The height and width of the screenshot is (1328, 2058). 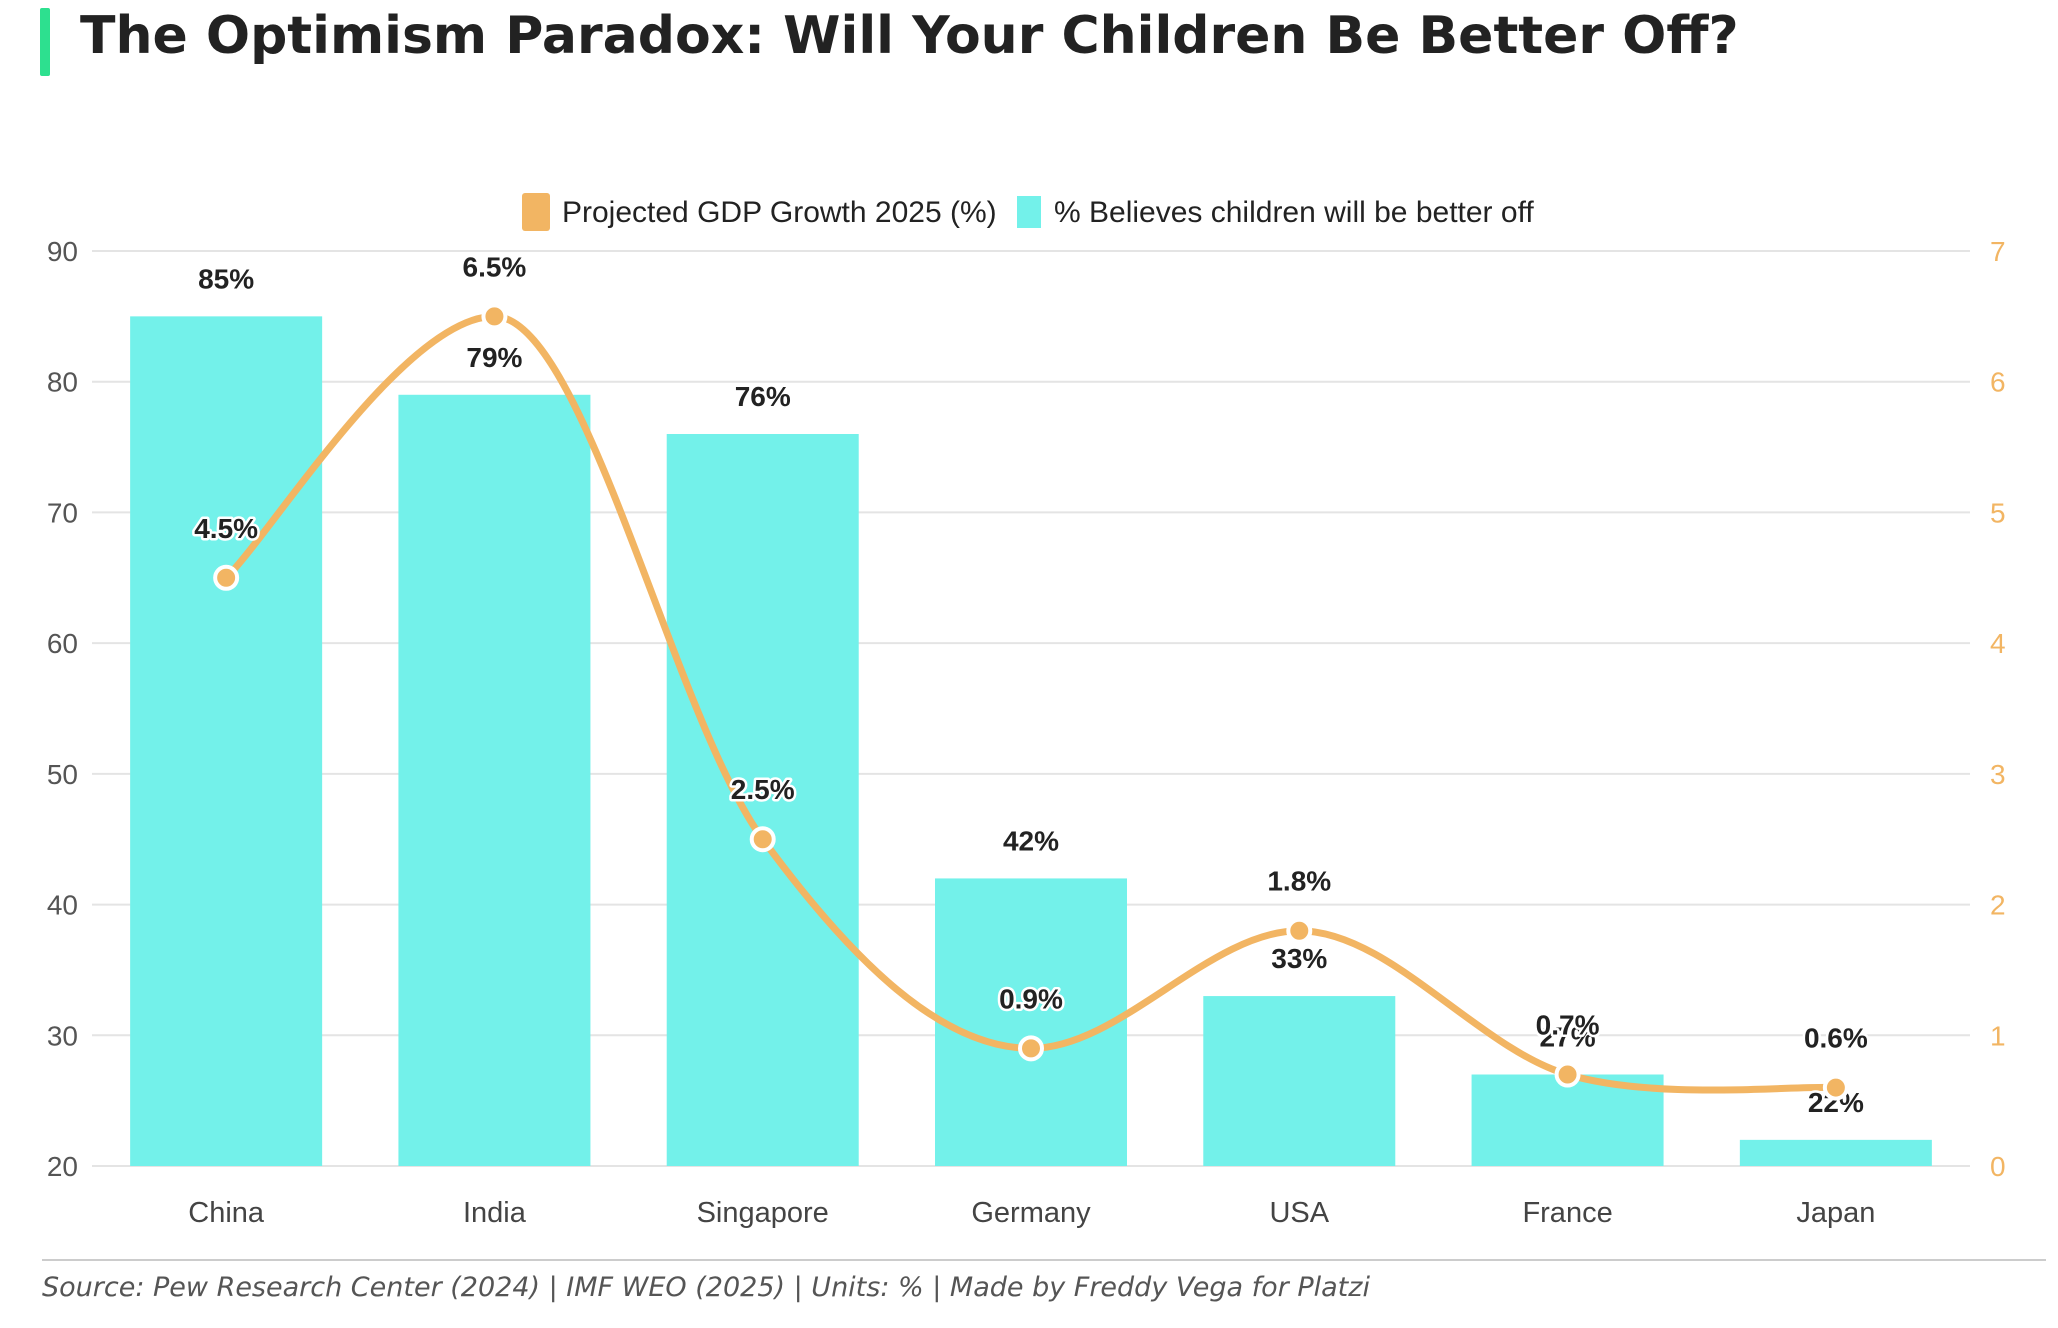 I want to click on bar-value-label: 33%, so click(x=1299, y=958).